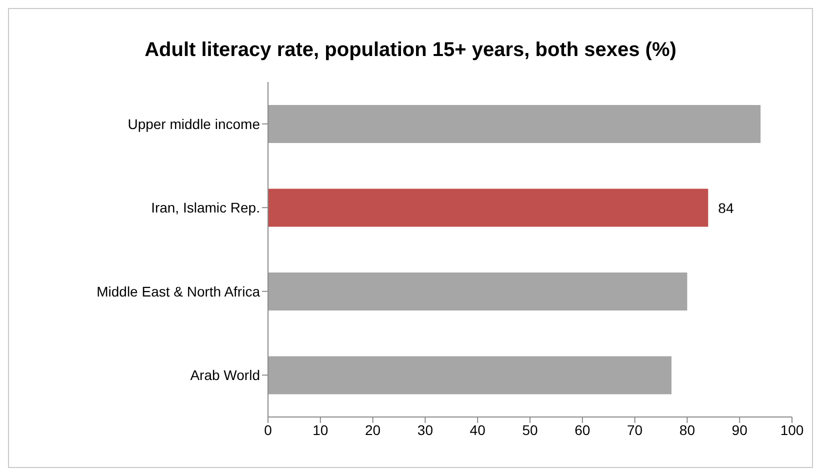 The width and height of the screenshot is (821, 475). Describe the element at coordinates (178, 291) in the screenshot. I see `y-tick-label: Middle East & North Africa` at that location.